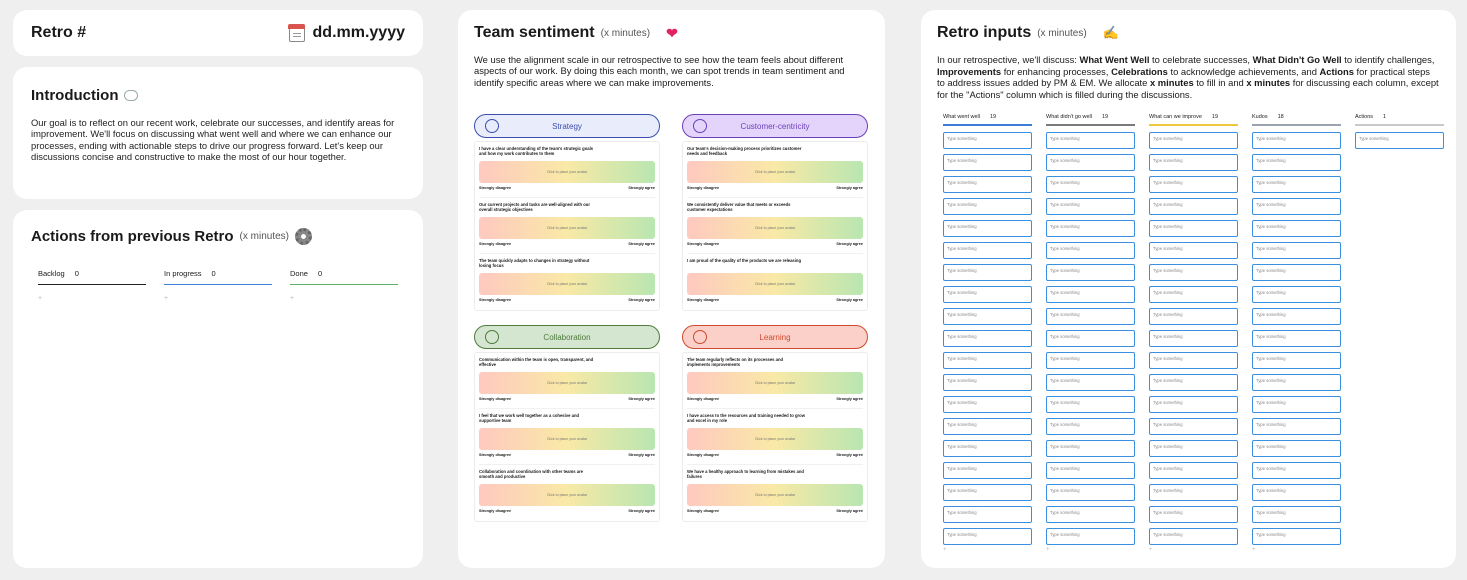 The width and height of the screenshot is (1467, 580). Describe the element at coordinates (92, 277) in the screenshot. I see `kanban-column-header: Backlog 0` at that location.